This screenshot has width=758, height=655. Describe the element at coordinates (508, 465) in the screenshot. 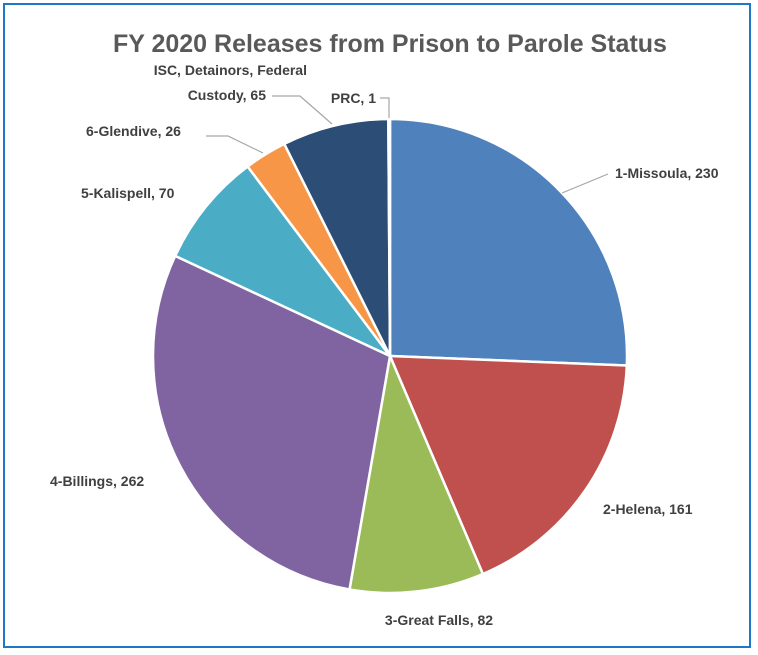

I see `pie-slice-2-helena` at that location.